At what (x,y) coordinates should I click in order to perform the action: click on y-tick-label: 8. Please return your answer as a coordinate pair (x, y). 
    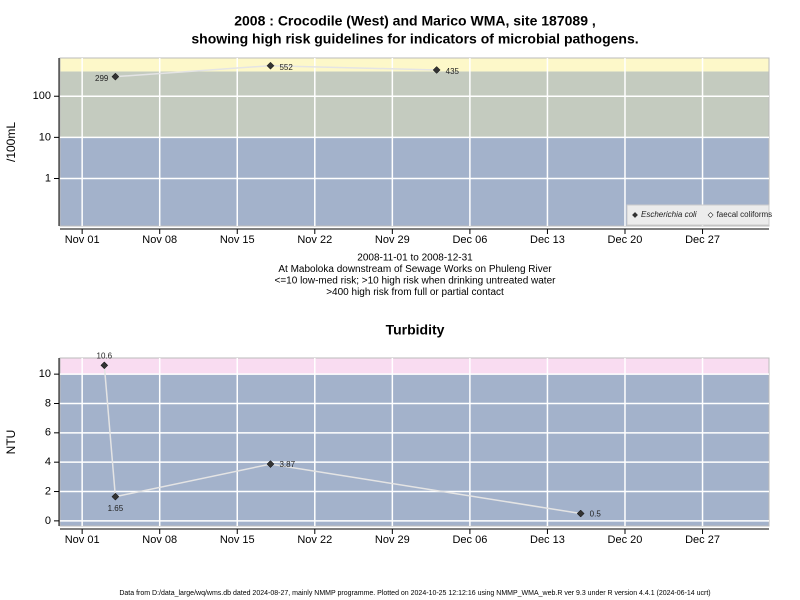
    Looking at the image, I should click on (48, 403).